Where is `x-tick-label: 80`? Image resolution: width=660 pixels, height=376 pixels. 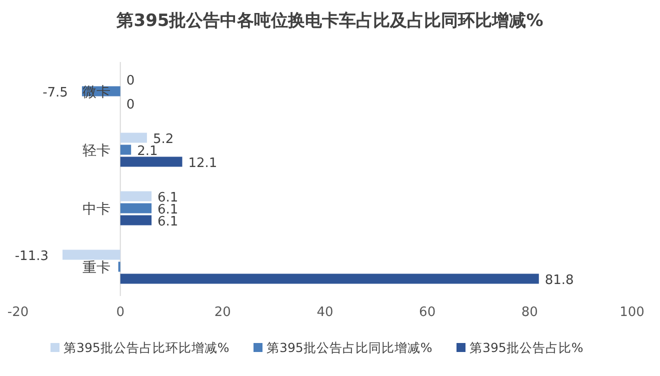 x-tick-label: 80 is located at coordinates (529, 312).